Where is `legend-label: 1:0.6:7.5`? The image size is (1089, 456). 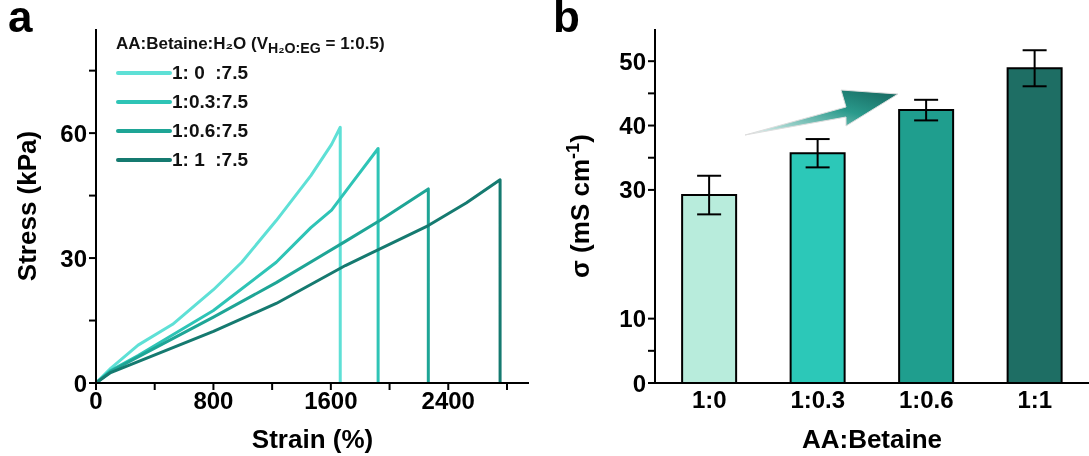 legend-label: 1:0.6:7.5 is located at coordinates (210, 131).